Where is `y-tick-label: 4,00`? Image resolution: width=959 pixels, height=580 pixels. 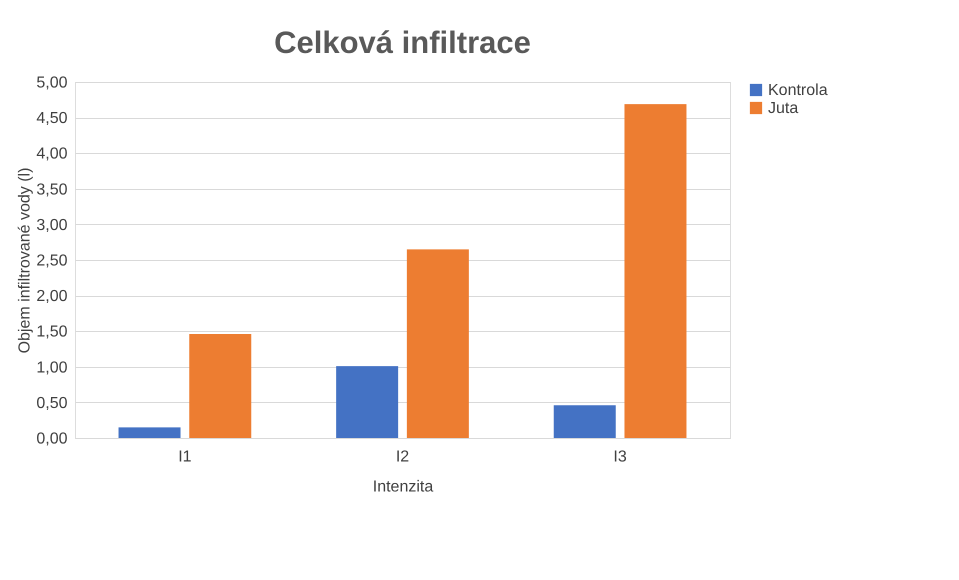
y-tick-label: 4,00 is located at coordinates (52, 154).